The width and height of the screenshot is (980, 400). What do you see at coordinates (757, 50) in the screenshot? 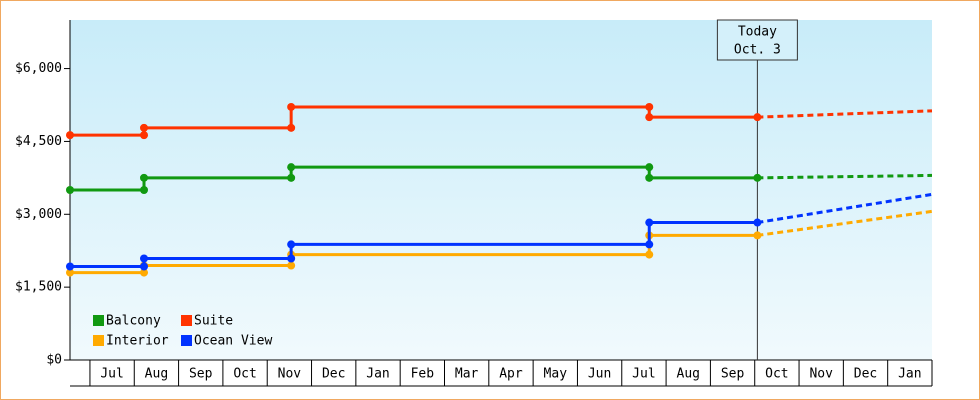
I see `today-label: Oct. 3` at bounding box center [757, 50].